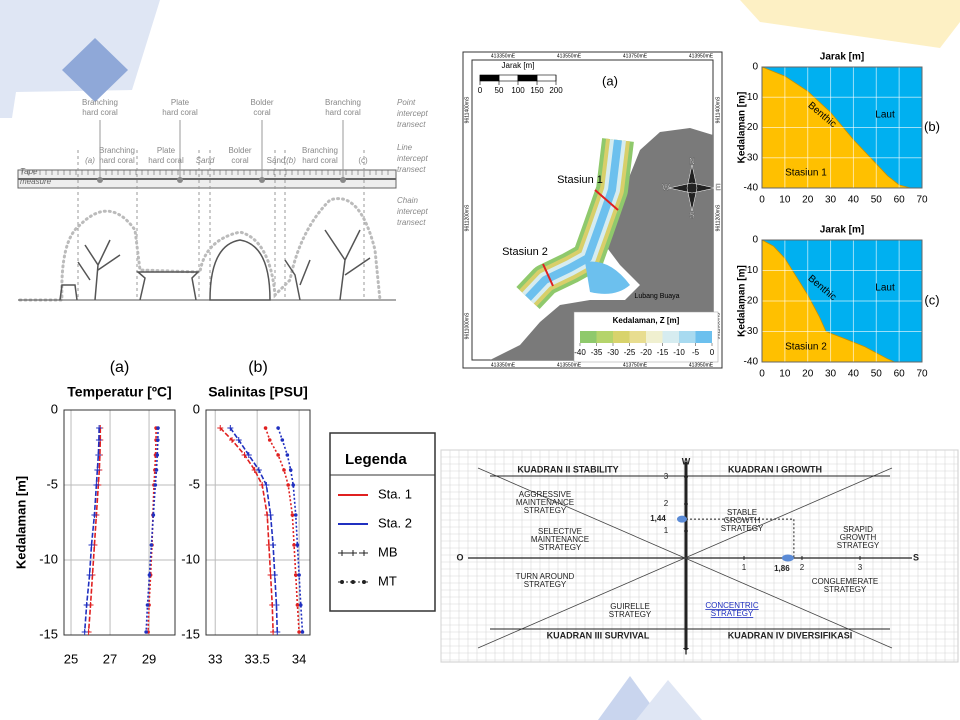 This screenshot has width=960, height=720. What do you see at coordinates (666, 503) in the screenshot?
I see `y-tick-label: 2` at bounding box center [666, 503].